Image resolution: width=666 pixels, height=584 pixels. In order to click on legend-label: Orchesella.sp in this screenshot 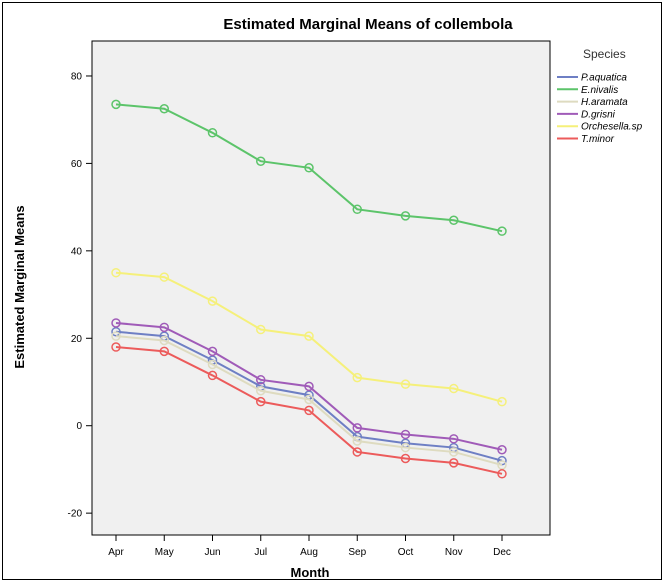, I will do `click(612, 127)`.